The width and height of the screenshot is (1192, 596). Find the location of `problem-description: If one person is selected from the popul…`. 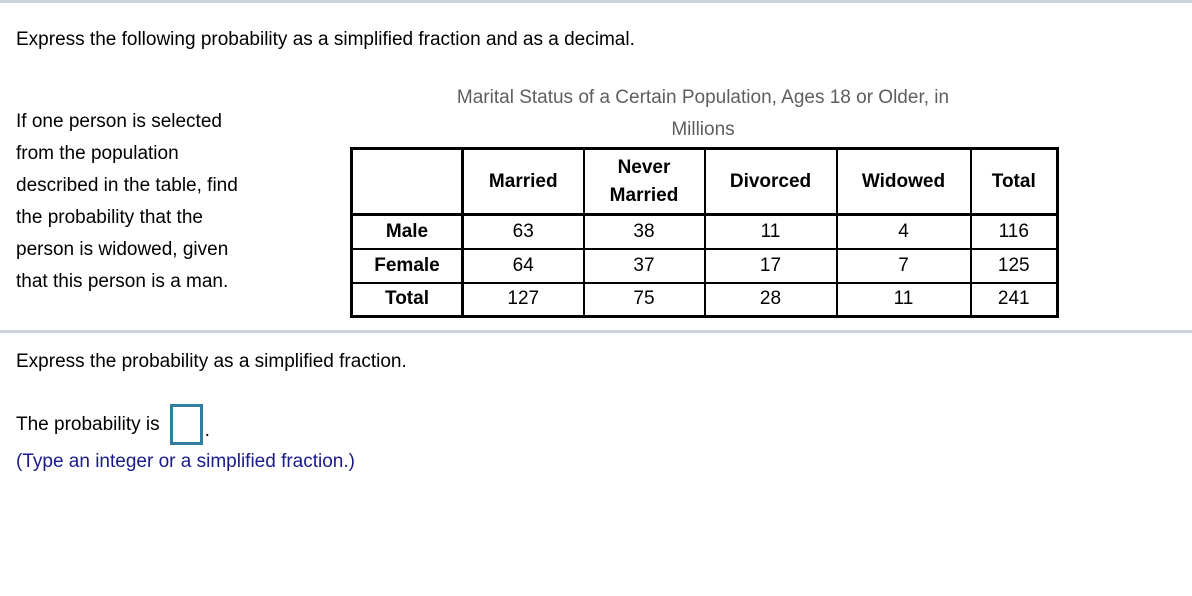

problem-description: If one person is selected from the popul… is located at coordinates (127, 201).